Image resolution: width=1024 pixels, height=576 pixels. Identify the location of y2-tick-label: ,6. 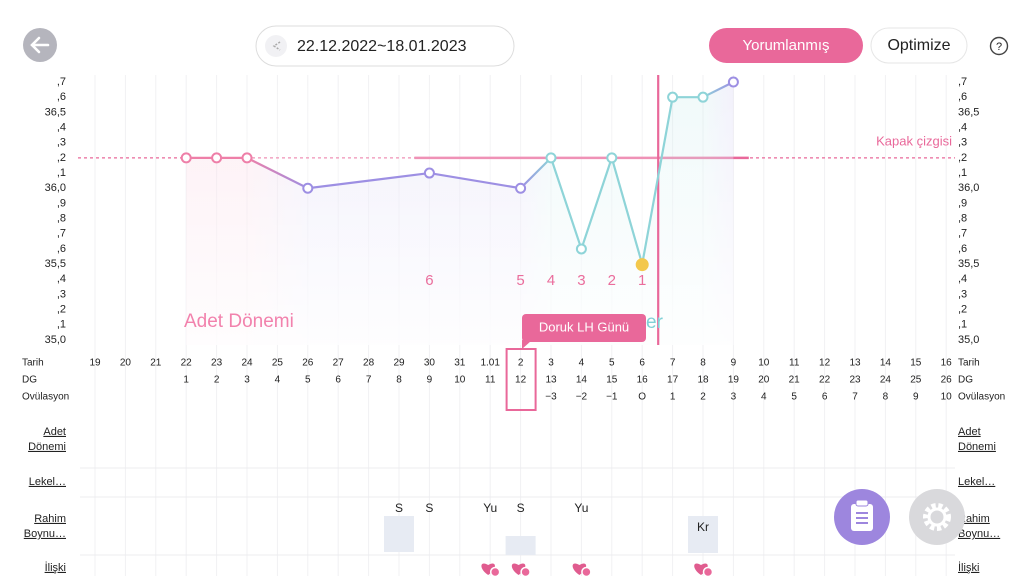
(962, 249).